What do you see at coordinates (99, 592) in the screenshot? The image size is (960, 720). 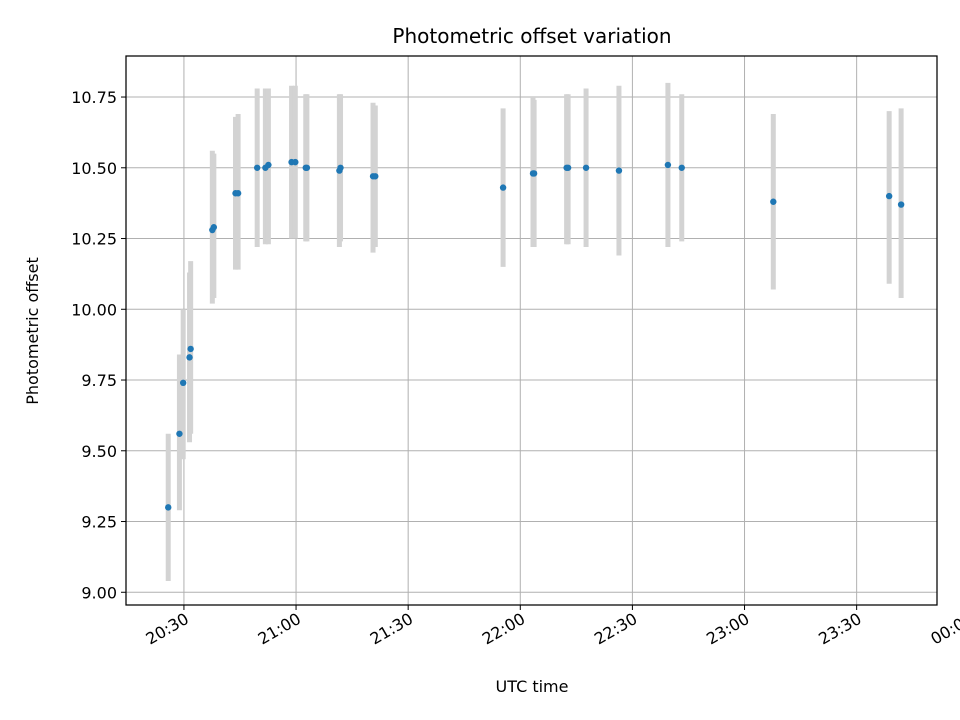 I see `y-tick-label: 9.00` at bounding box center [99, 592].